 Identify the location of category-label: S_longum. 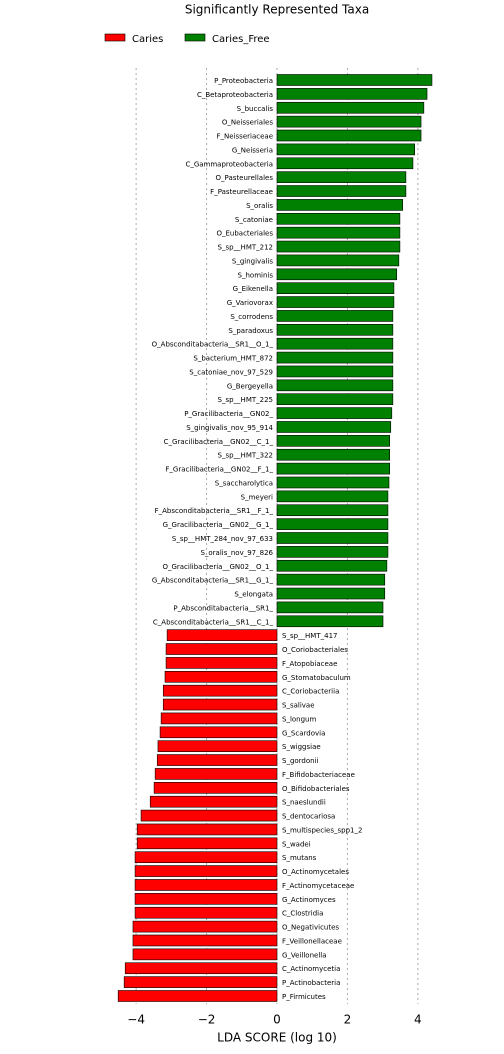
(299, 719).